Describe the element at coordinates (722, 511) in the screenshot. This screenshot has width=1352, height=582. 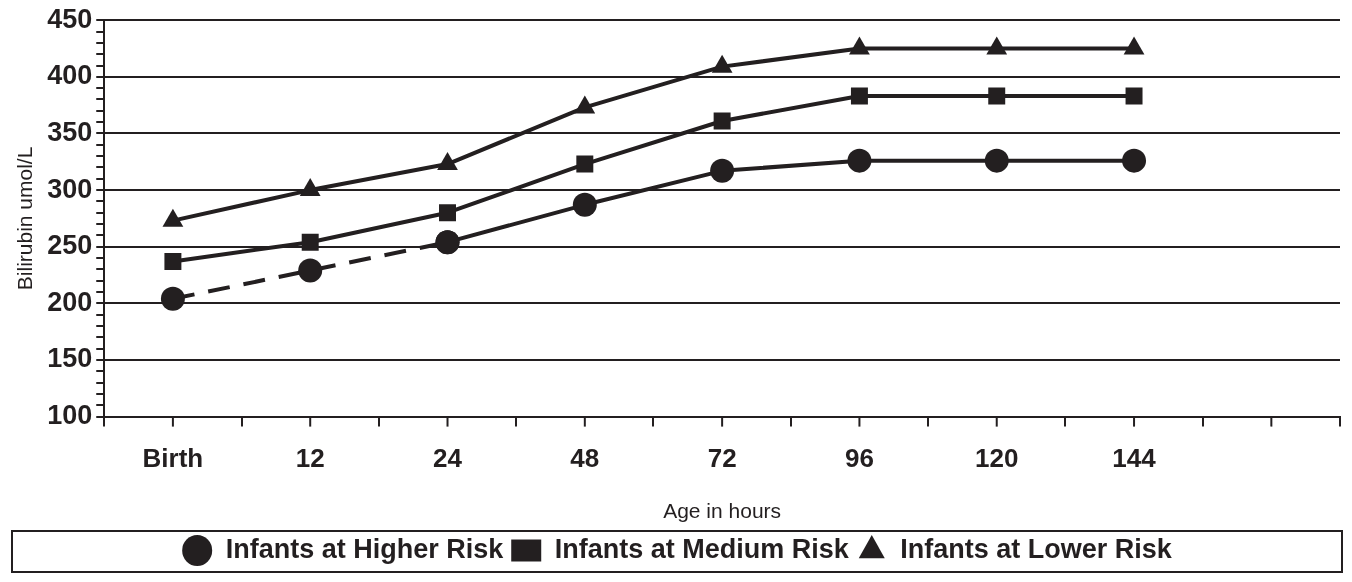
I see `x-axis-title: Age in hours` at that location.